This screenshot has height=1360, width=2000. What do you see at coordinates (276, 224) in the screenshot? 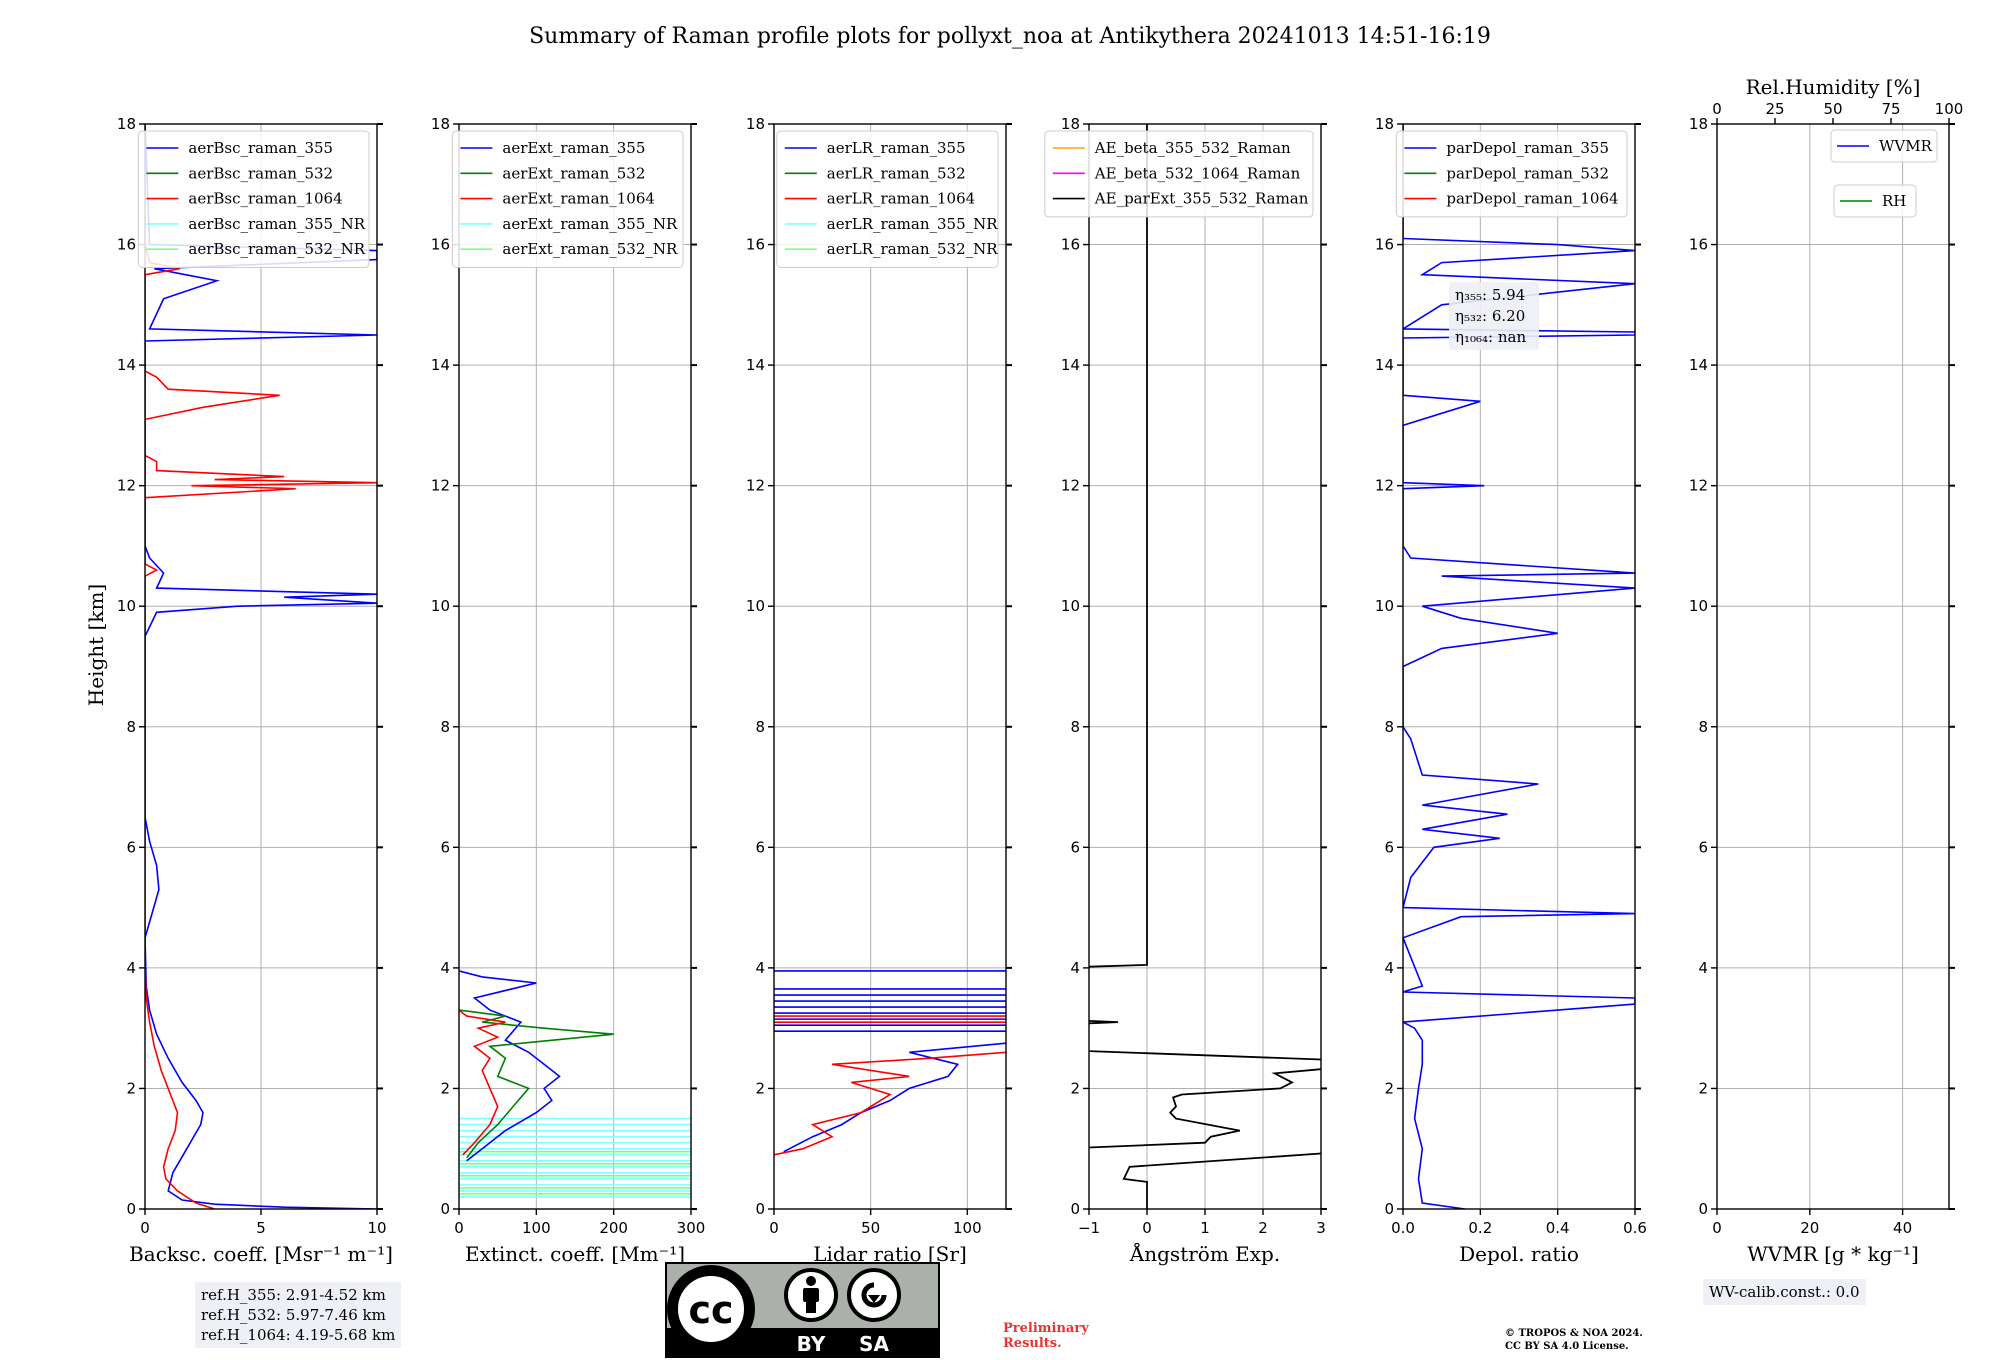
I see `legend-label: aerBsc_raman_355_NR` at bounding box center [276, 224].